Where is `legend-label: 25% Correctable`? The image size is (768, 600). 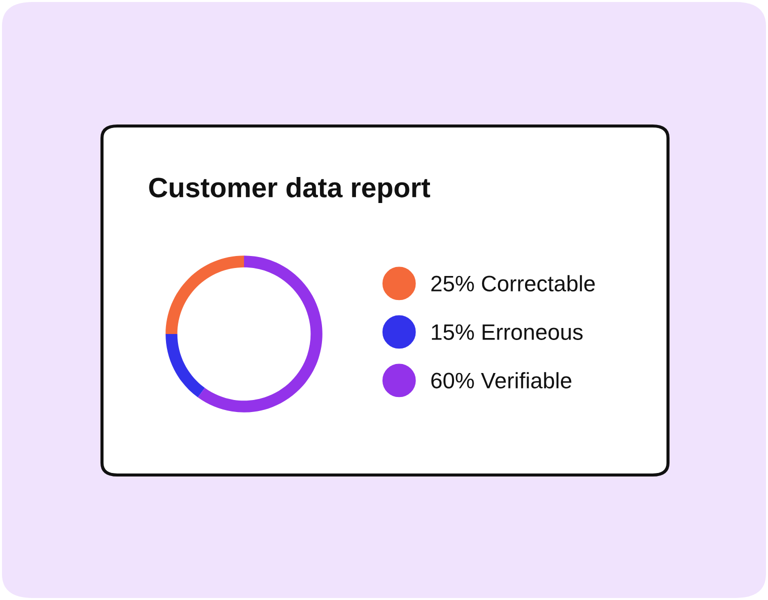
legend-label: 25% Correctable is located at coordinates (513, 283).